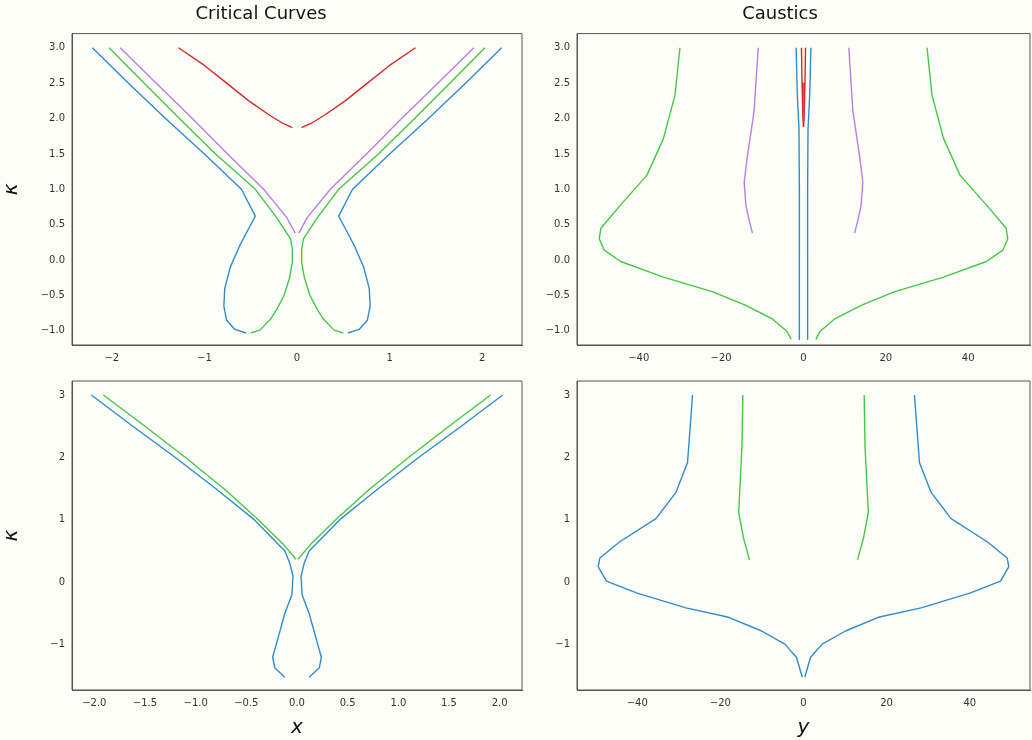 The image size is (1032, 740). Describe the element at coordinates (246, 702) in the screenshot. I see `x-tick-label: −0.5` at that location.